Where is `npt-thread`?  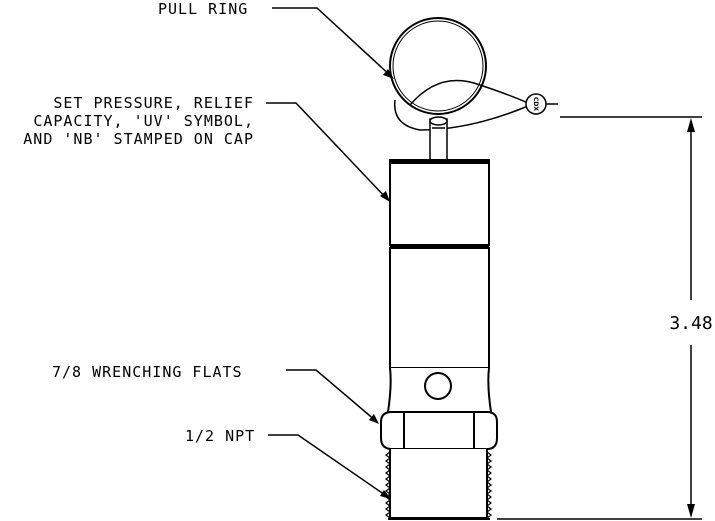
npt-thread is located at coordinates (438, 484).